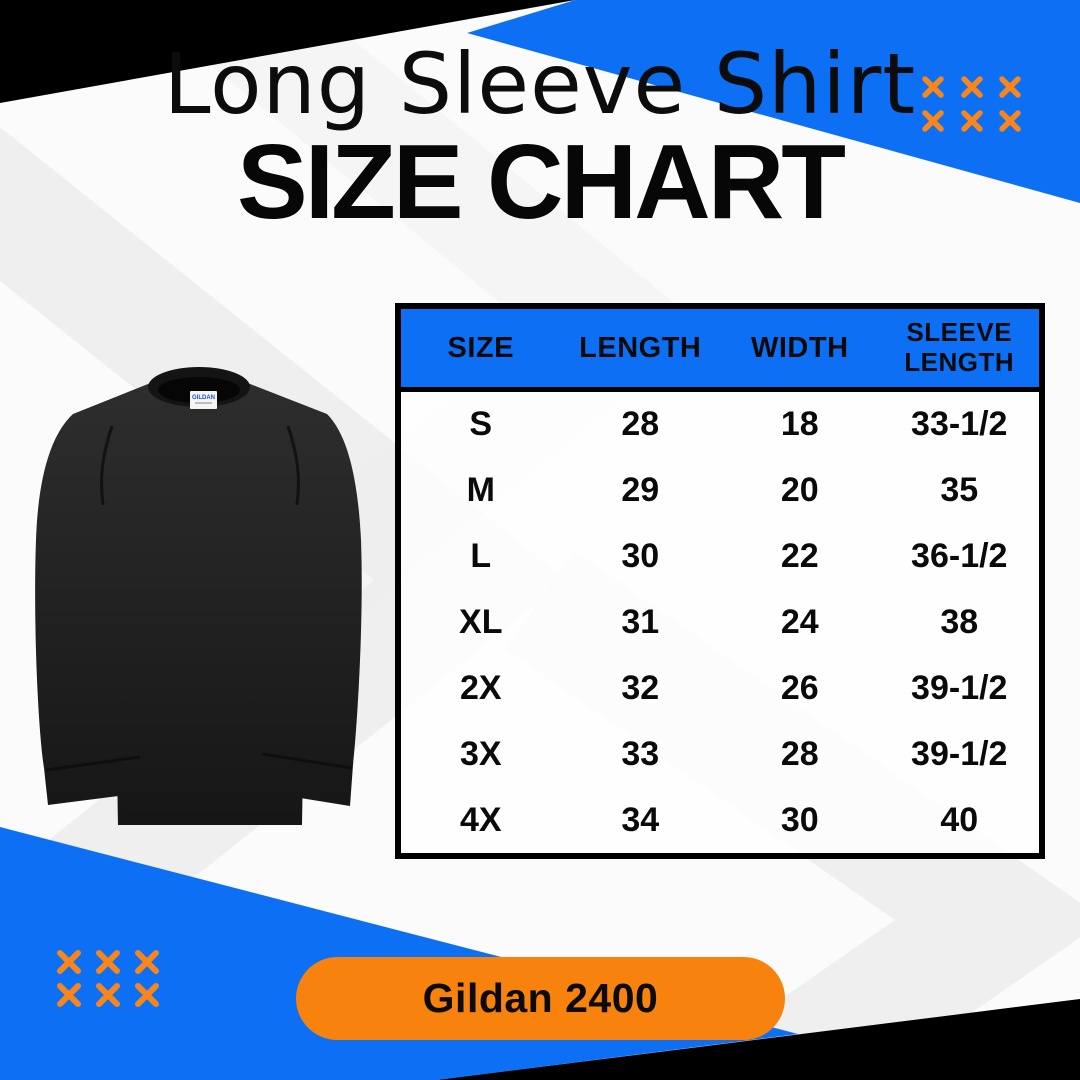  What do you see at coordinates (640, 490) in the screenshot?
I see `table-cell: 29` at bounding box center [640, 490].